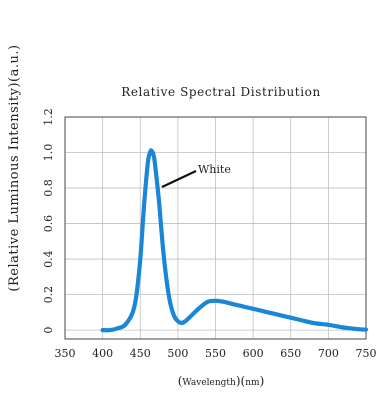 This screenshot has height=395, width=379. What do you see at coordinates (209, 383) in the screenshot?
I see `x-axis-label-main: Wavelength` at bounding box center [209, 383].